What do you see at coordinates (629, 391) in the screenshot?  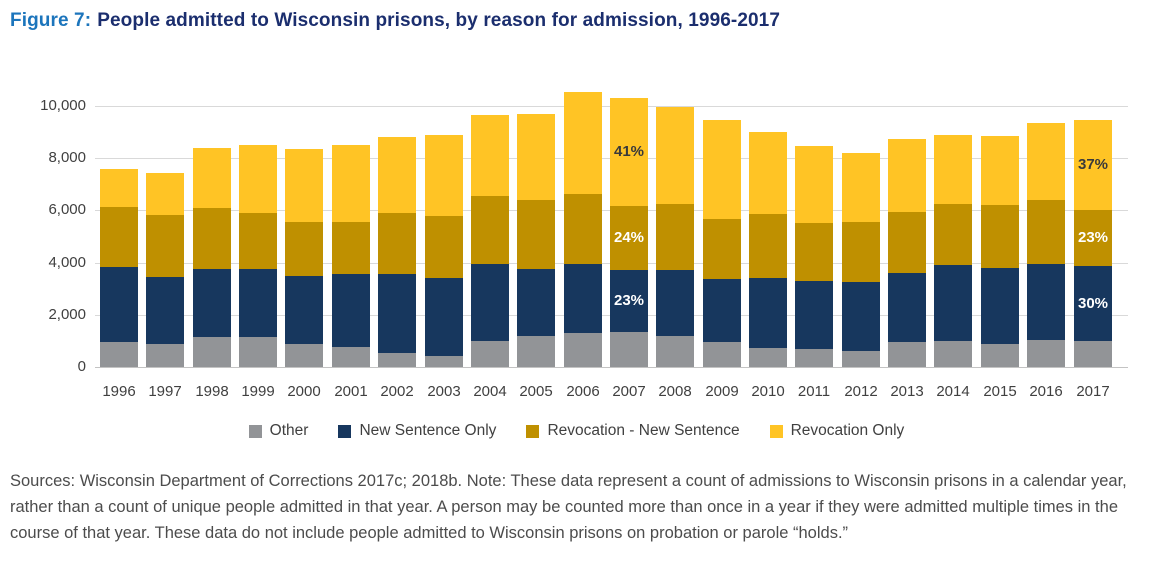 I see `x-axis-tick-label: 2007` at bounding box center [629, 391].